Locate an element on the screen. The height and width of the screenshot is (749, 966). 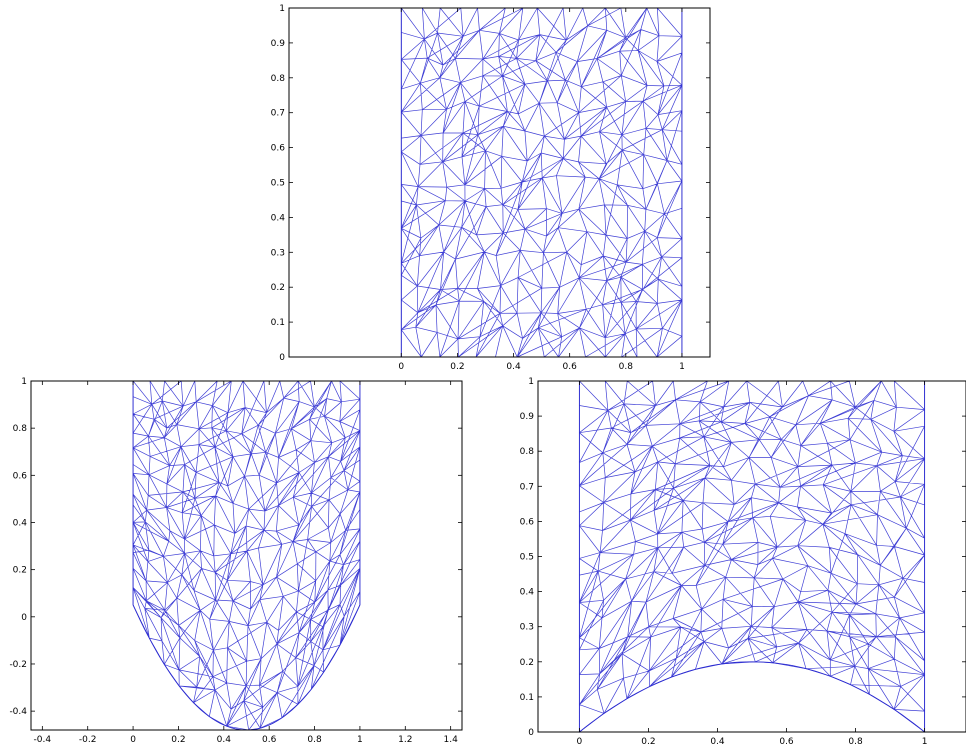
y-tick-label: -0.4 is located at coordinates (18, 712).